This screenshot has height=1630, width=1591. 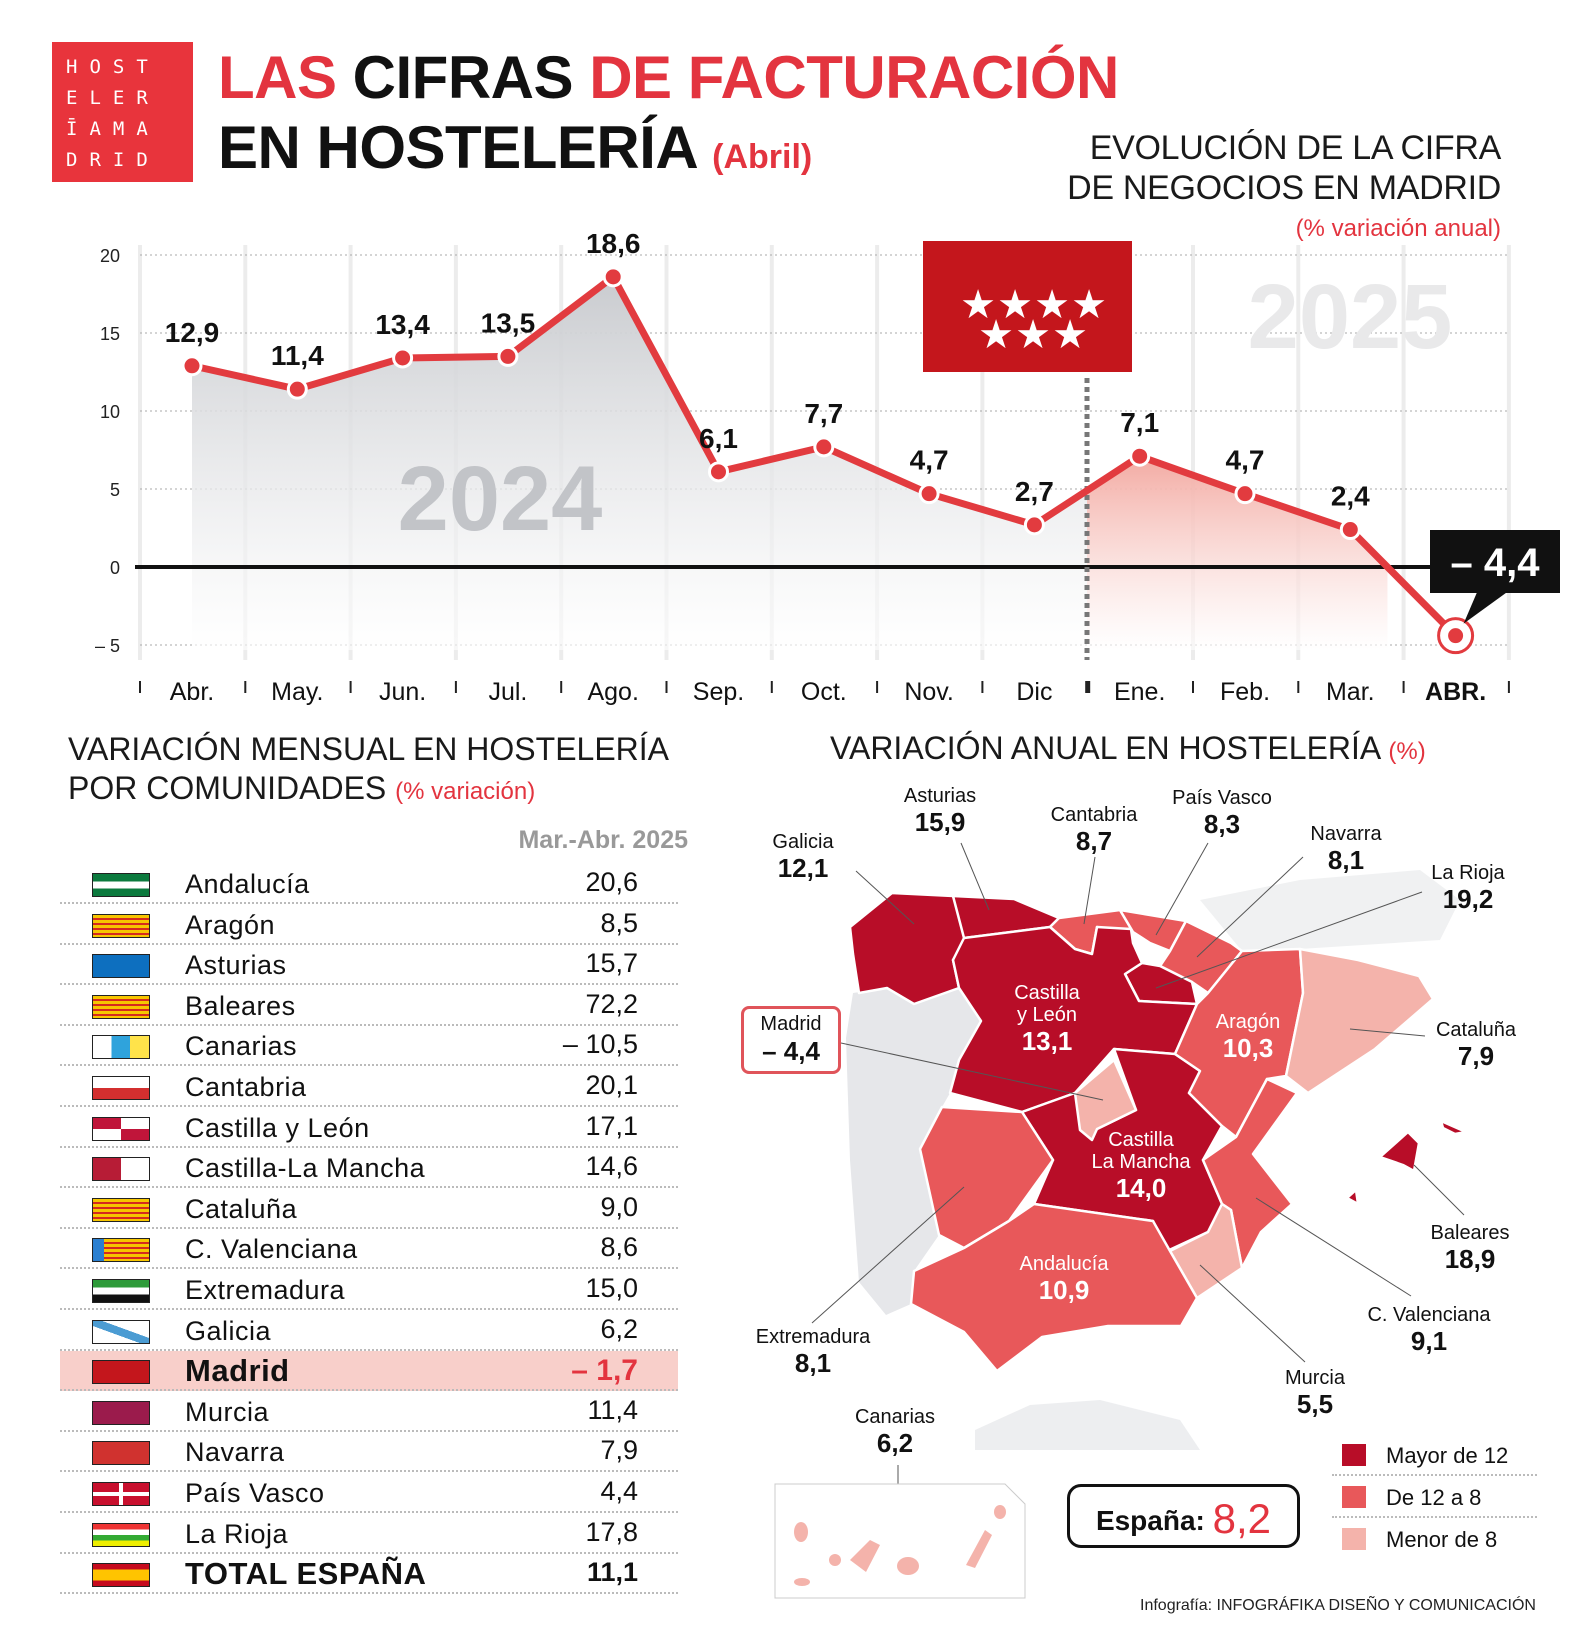 What do you see at coordinates (271, 1249) in the screenshot?
I see `region-name: C. Valenciana` at bounding box center [271, 1249].